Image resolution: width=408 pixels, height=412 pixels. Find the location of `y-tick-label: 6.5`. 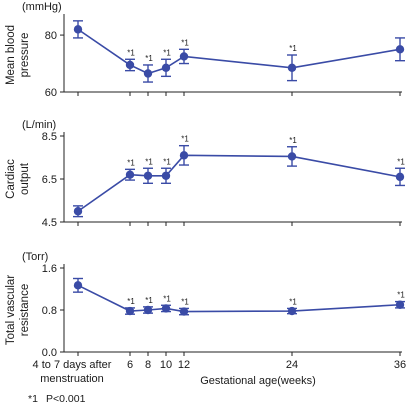

y-tick-label: 6.5 is located at coordinates (49, 180).